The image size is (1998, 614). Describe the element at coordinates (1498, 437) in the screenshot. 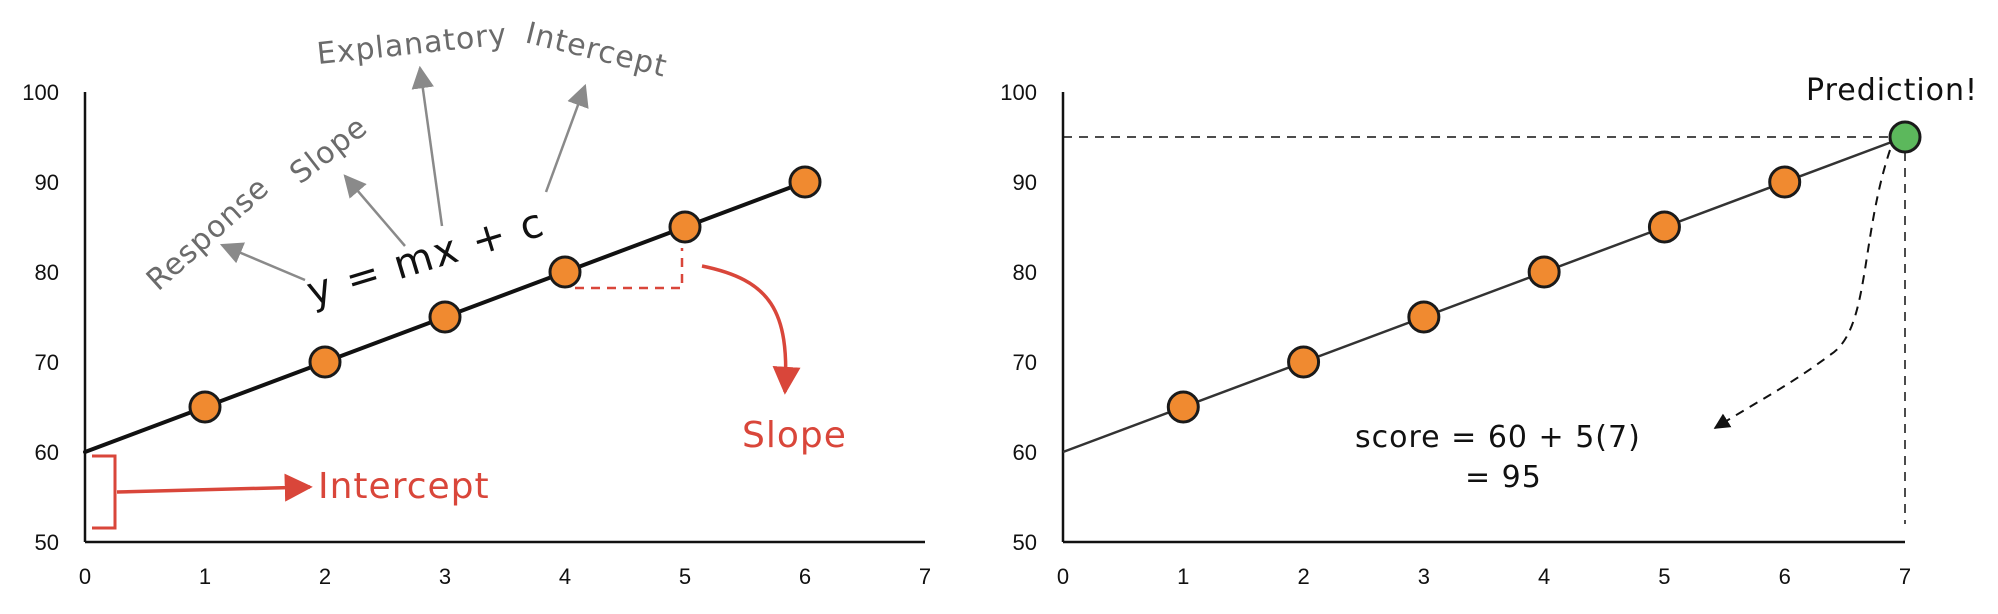

I see `formula-line-1: score = 60 + 5(7)` at that location.